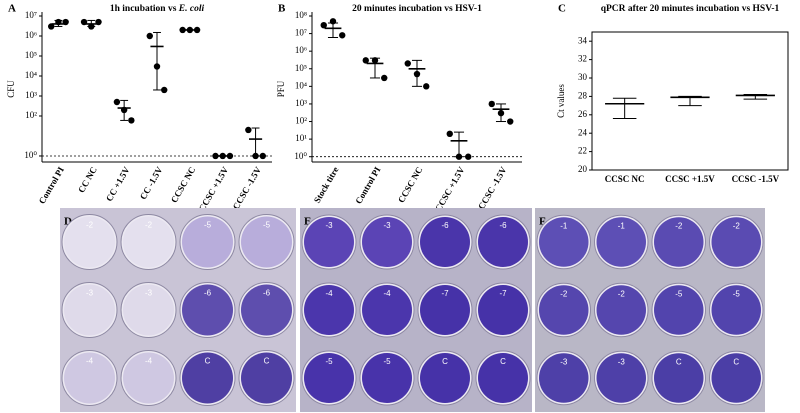 This screenshot has height=413, width=800. Describe the element at coordinates (542, 222) in the screenshot. I see `plate-label: F` at that location.